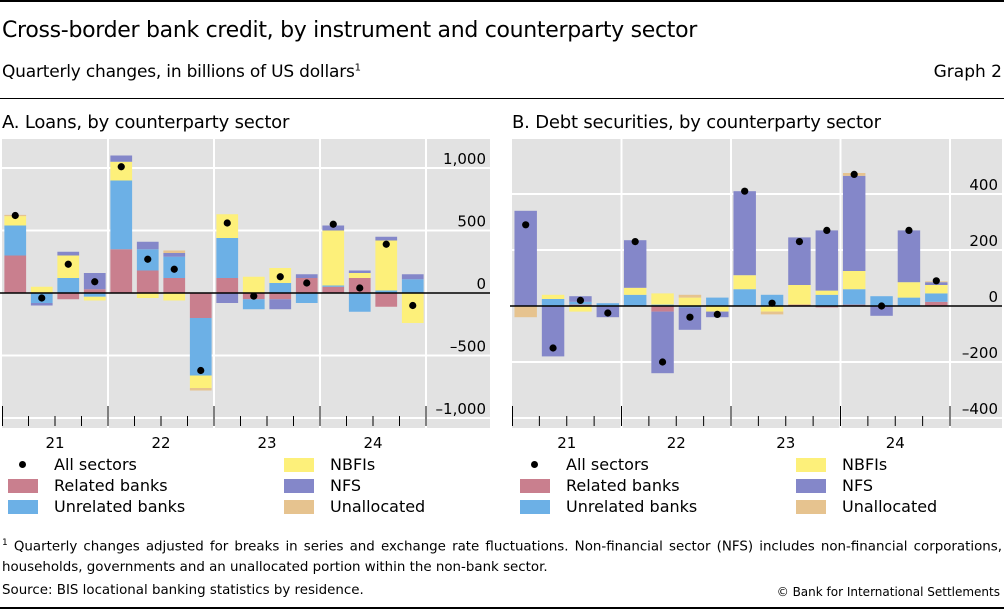  What do you see at coordinates (464, 159) in the screenshot?
I see `y-tick-label: 1,000` at bounding box center [464, 159].